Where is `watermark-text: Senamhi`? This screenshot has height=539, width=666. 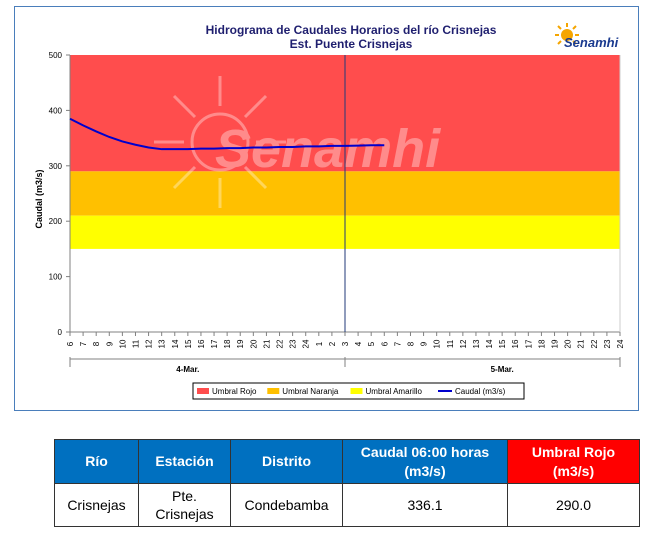
watermark-text: Senamhi is located at coordinates (328, 149).